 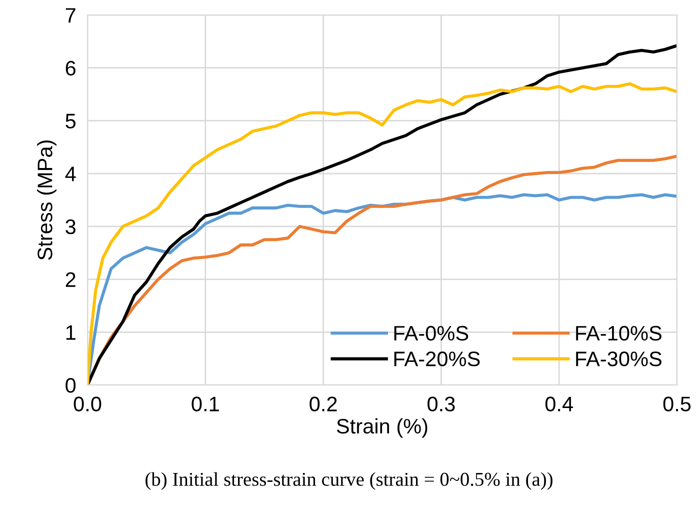 What do you see at coordinates (71, 121) in the screenshot?
I see `y-tick-label: 5` at bounding box center [71, 121].